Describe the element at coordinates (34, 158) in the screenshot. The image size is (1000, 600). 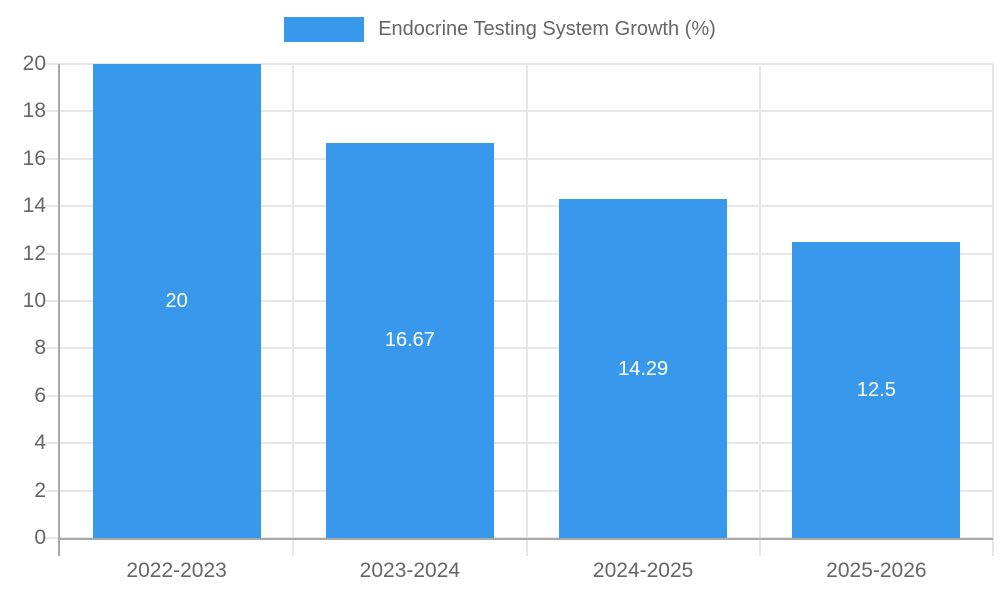
I see `y-tick-label: 16` at that location.